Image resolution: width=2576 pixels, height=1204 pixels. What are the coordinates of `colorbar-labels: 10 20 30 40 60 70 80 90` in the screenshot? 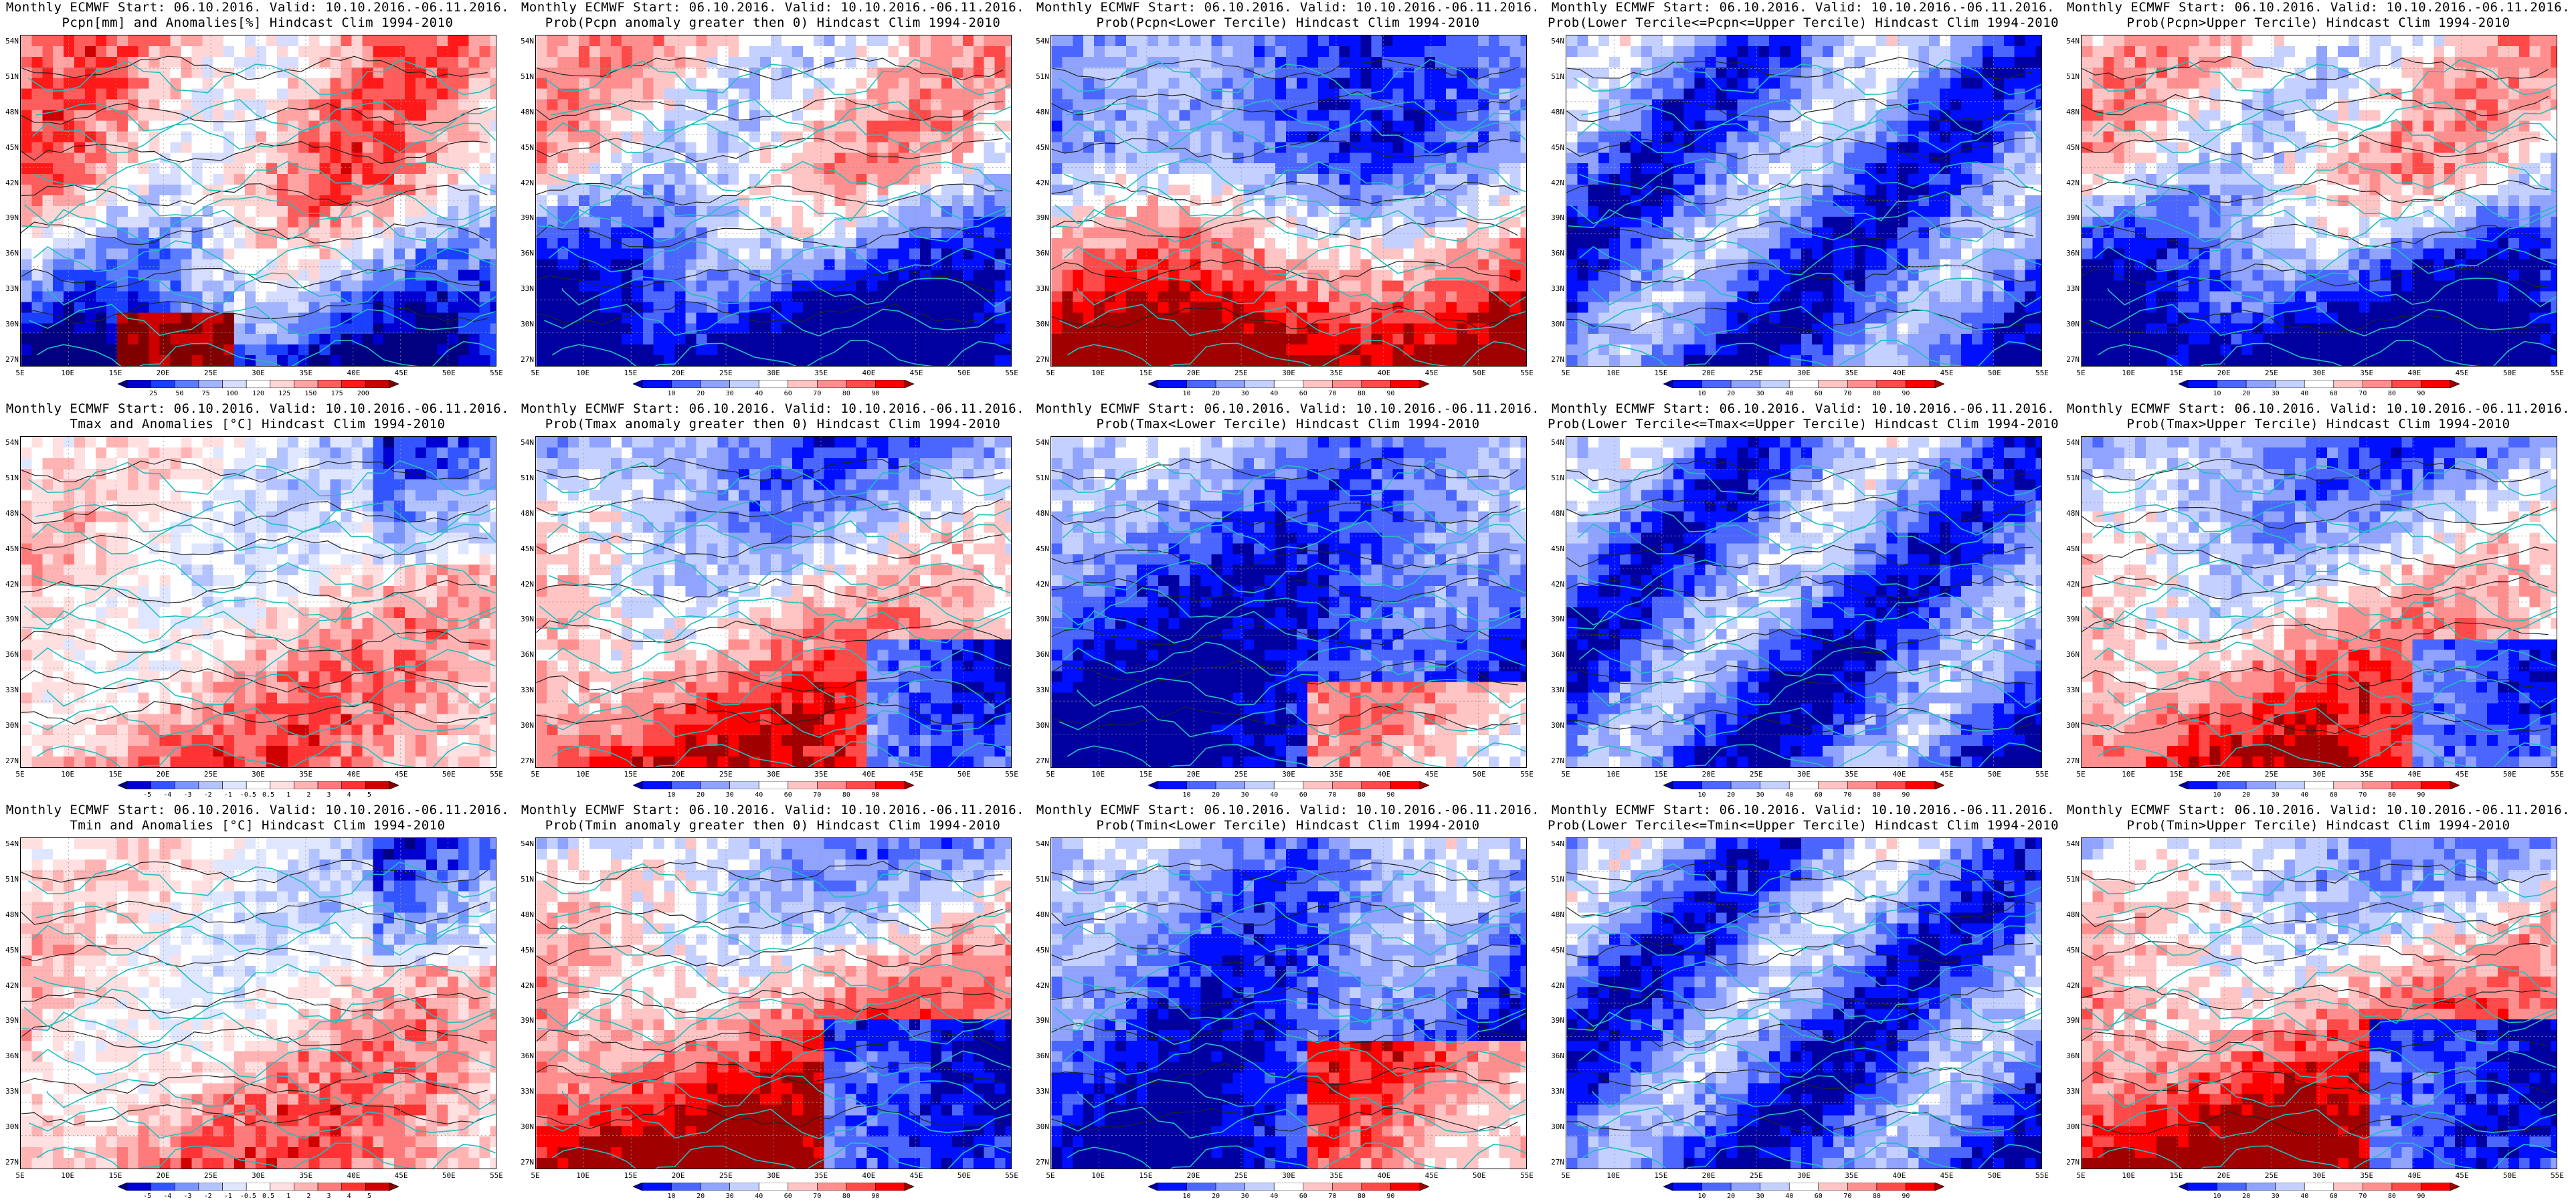 It's located at (2319, 1197).